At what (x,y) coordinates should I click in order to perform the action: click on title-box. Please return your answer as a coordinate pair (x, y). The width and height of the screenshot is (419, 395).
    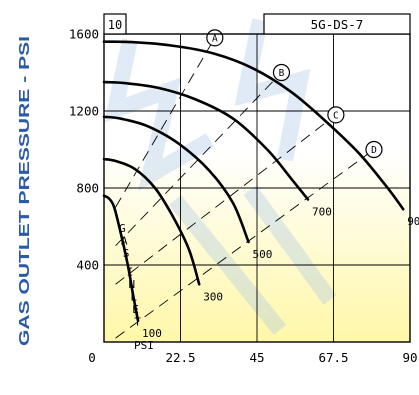
    Looking at the image, I should click on (337, 24).